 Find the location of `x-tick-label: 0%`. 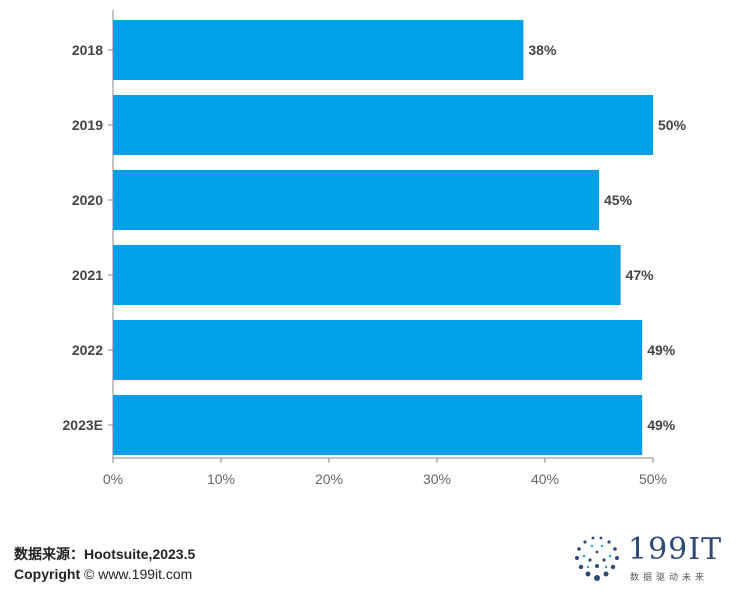

x-tick-label: 0% is located at coordinates (113, 479).